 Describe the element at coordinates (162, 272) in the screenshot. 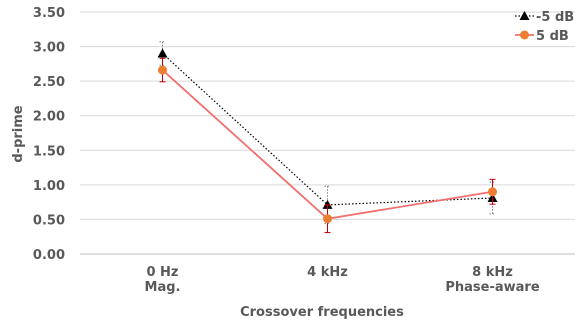

I see `x-tick-label: 0 Hz` at that location.